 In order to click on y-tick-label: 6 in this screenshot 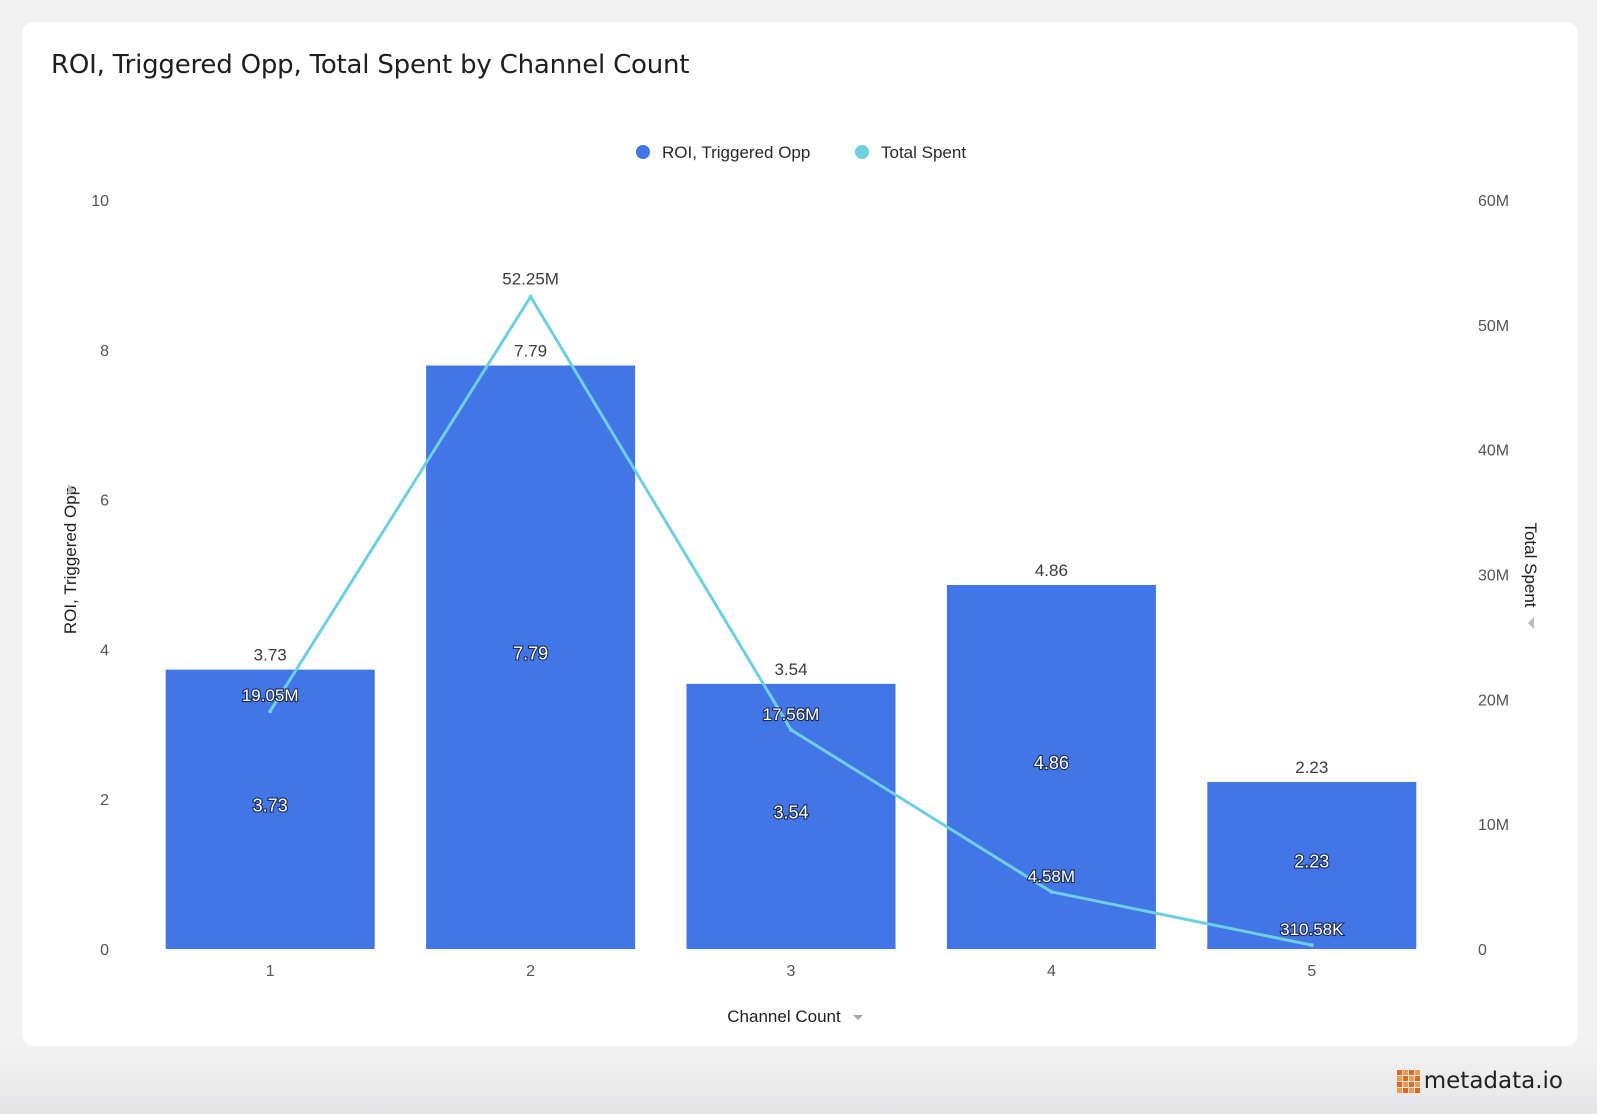, I will do `click(104, 501)`.